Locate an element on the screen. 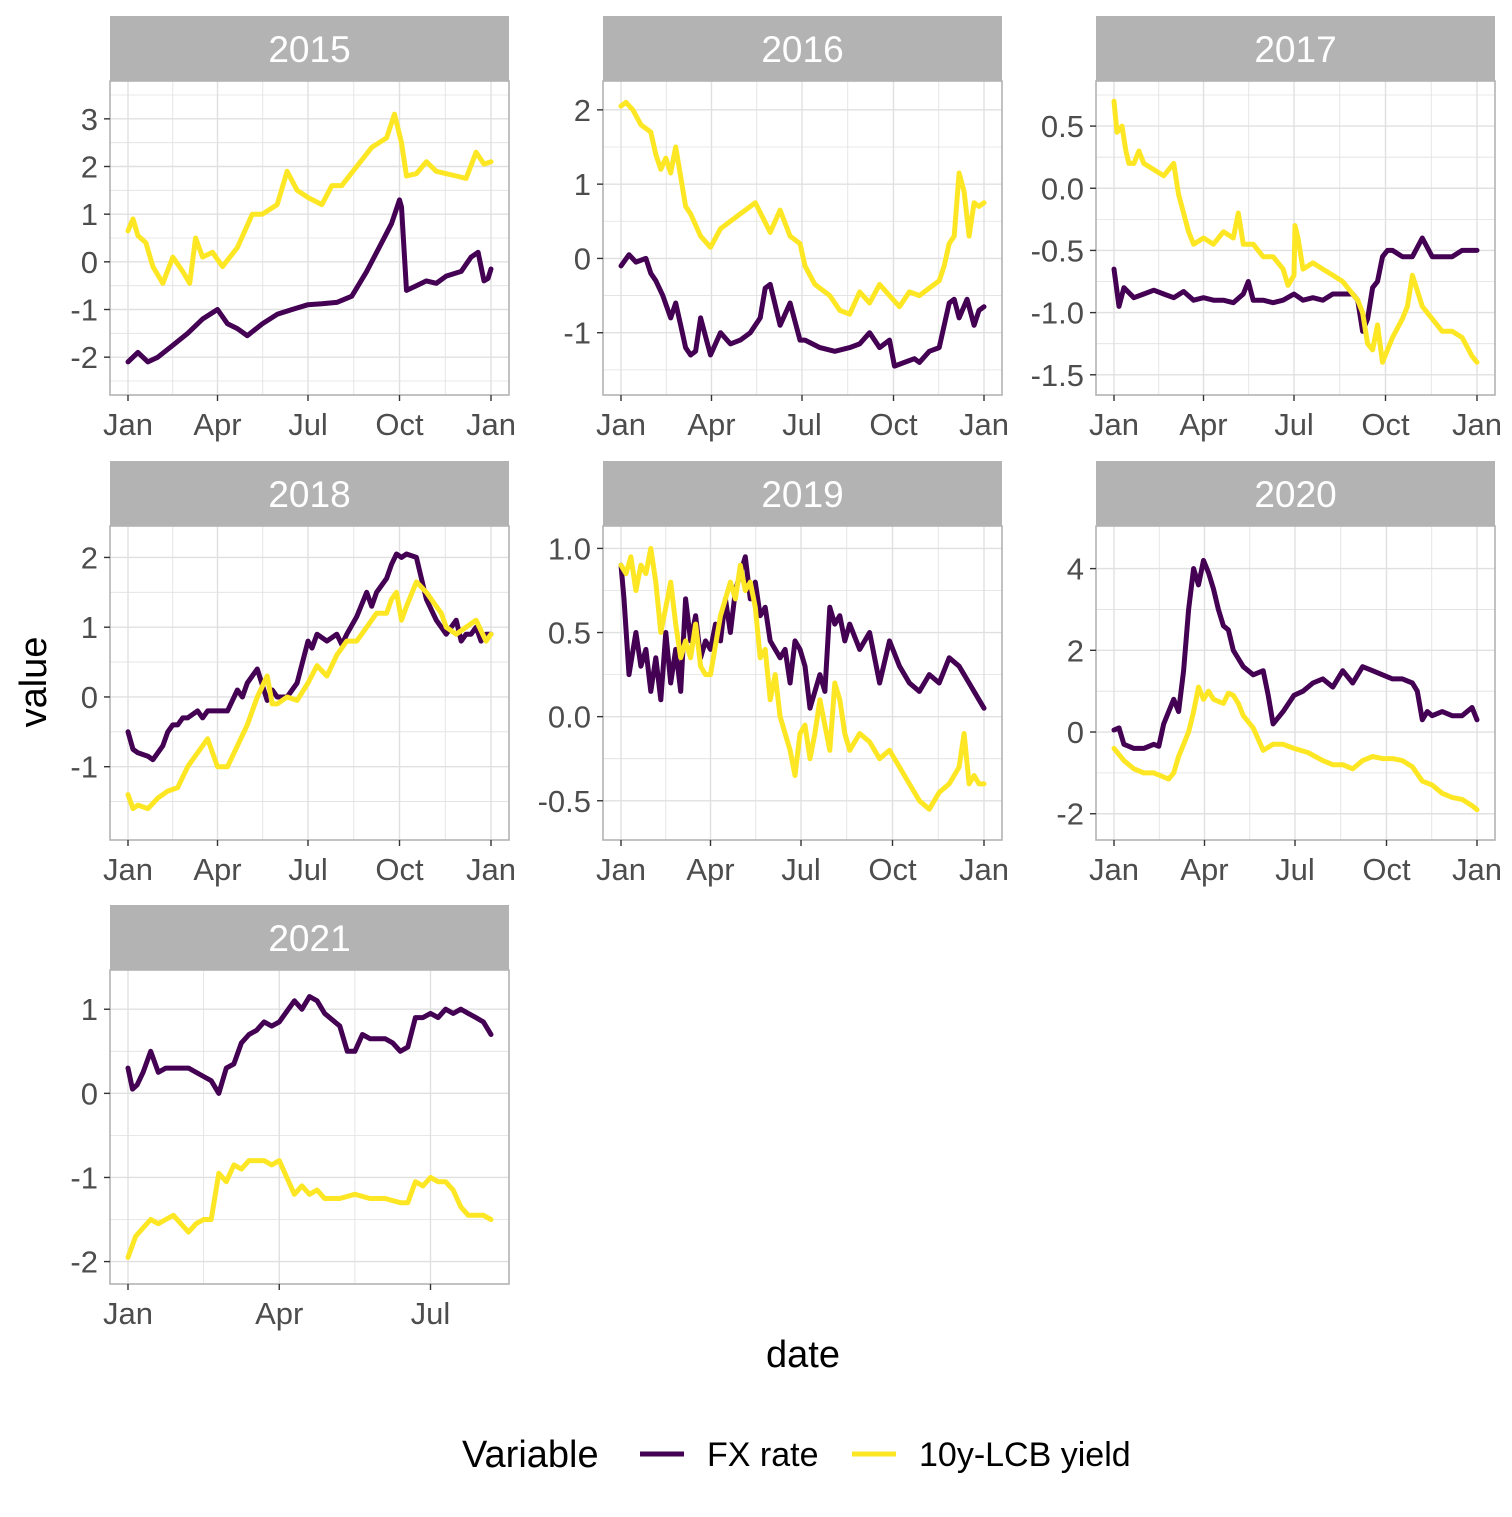  panel-strip-label: 2020 is located at coordinates (1295, 494).